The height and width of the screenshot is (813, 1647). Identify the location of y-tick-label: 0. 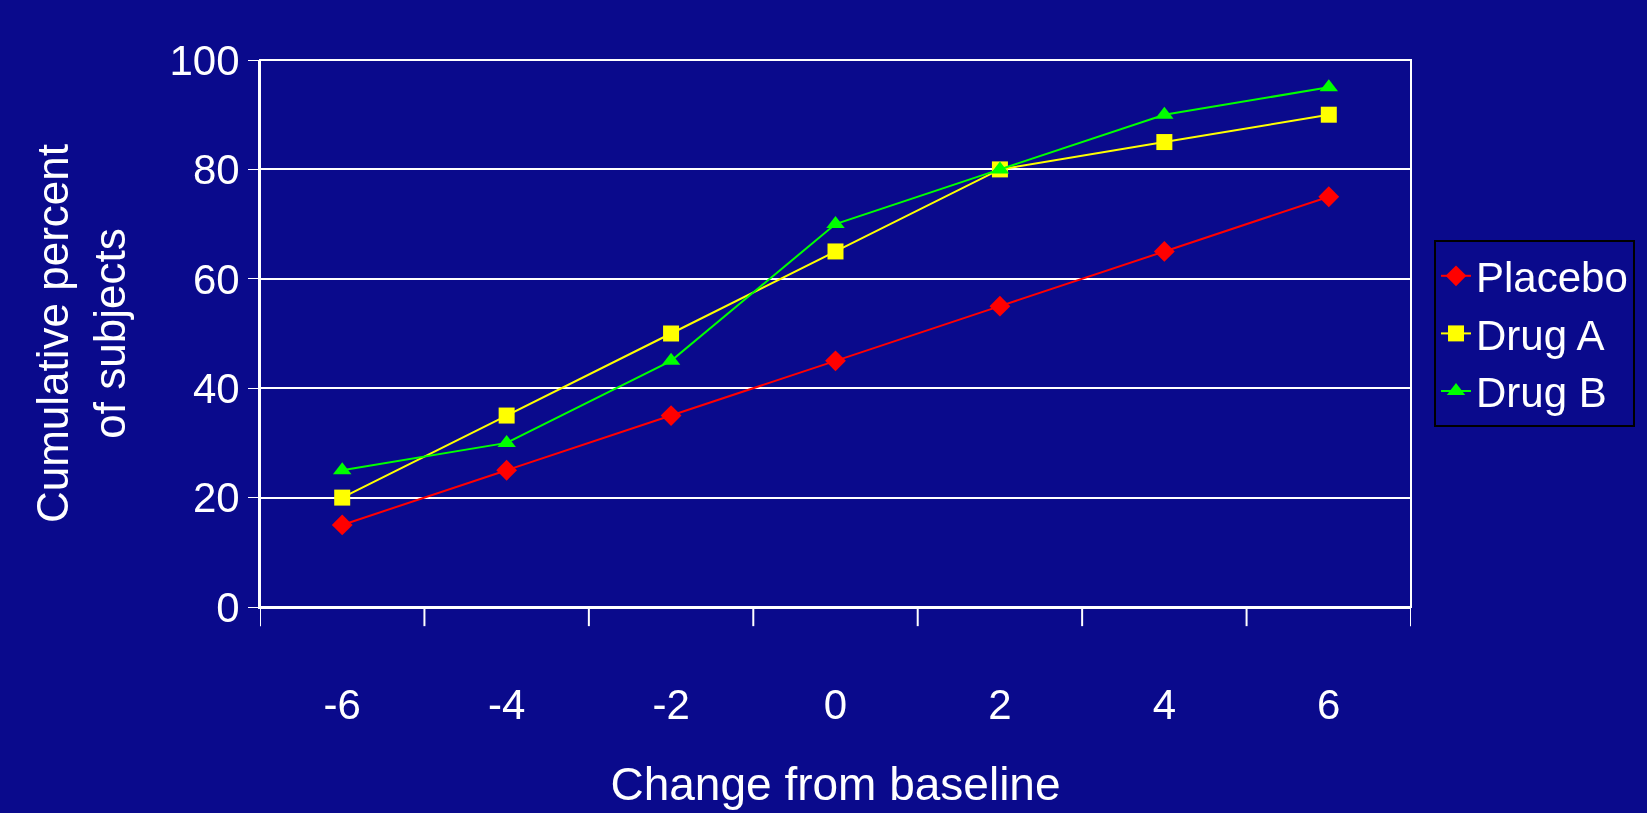
(228, 607).